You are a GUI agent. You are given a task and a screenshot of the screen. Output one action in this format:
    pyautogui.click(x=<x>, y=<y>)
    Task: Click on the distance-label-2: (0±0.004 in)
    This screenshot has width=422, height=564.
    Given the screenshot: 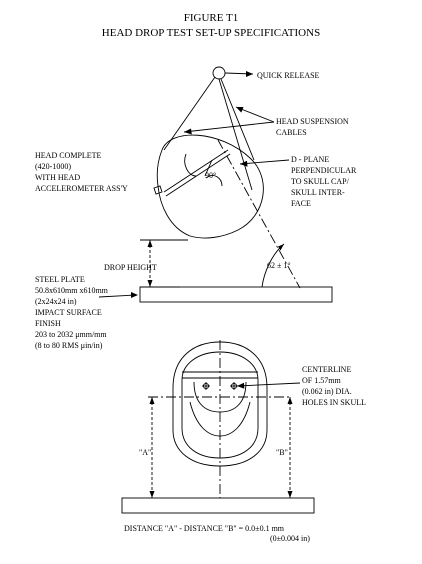 What is the action you would take?
    pyautogui.click(x=290, y=538)
    